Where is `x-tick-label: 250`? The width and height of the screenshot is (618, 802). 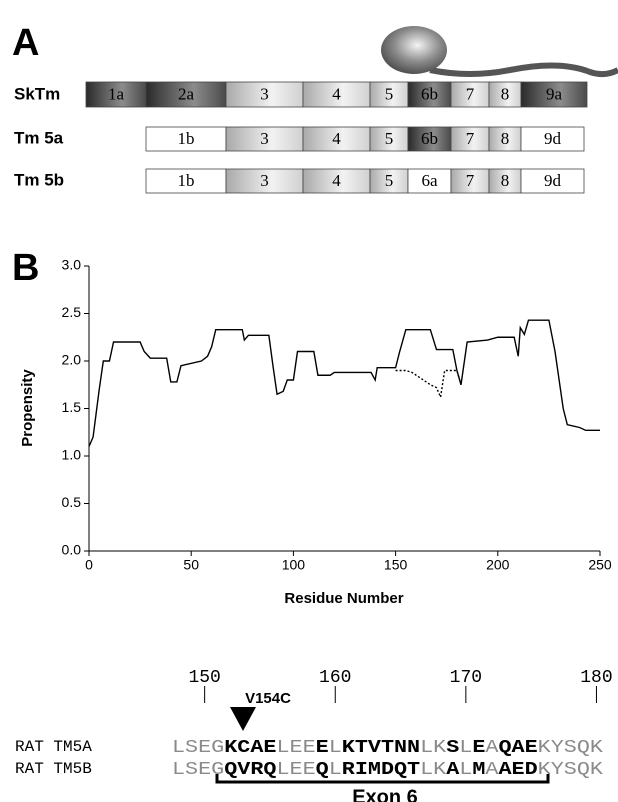
x-tick-label: 250 is located at coordinates (600, 565).